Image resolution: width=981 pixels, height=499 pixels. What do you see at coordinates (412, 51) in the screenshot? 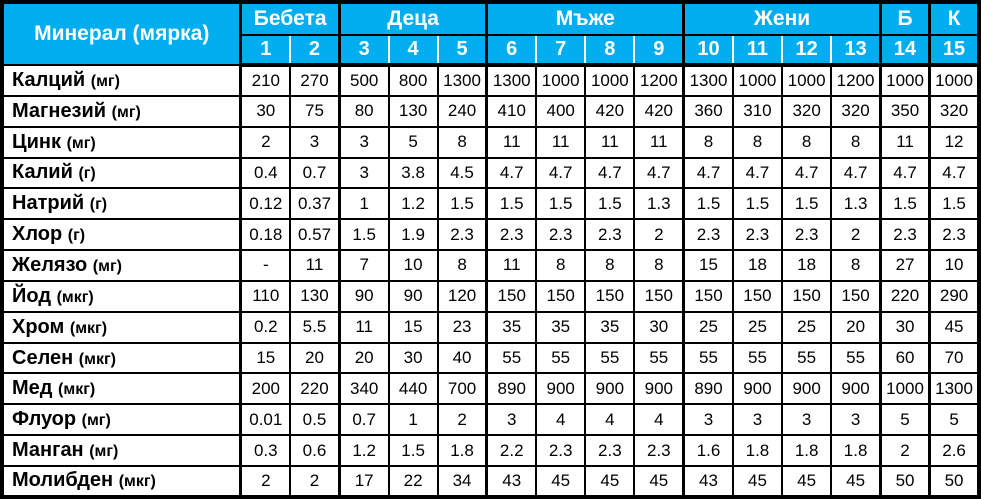
I see `column-number-header: 4` at bounding box center [412, 51].